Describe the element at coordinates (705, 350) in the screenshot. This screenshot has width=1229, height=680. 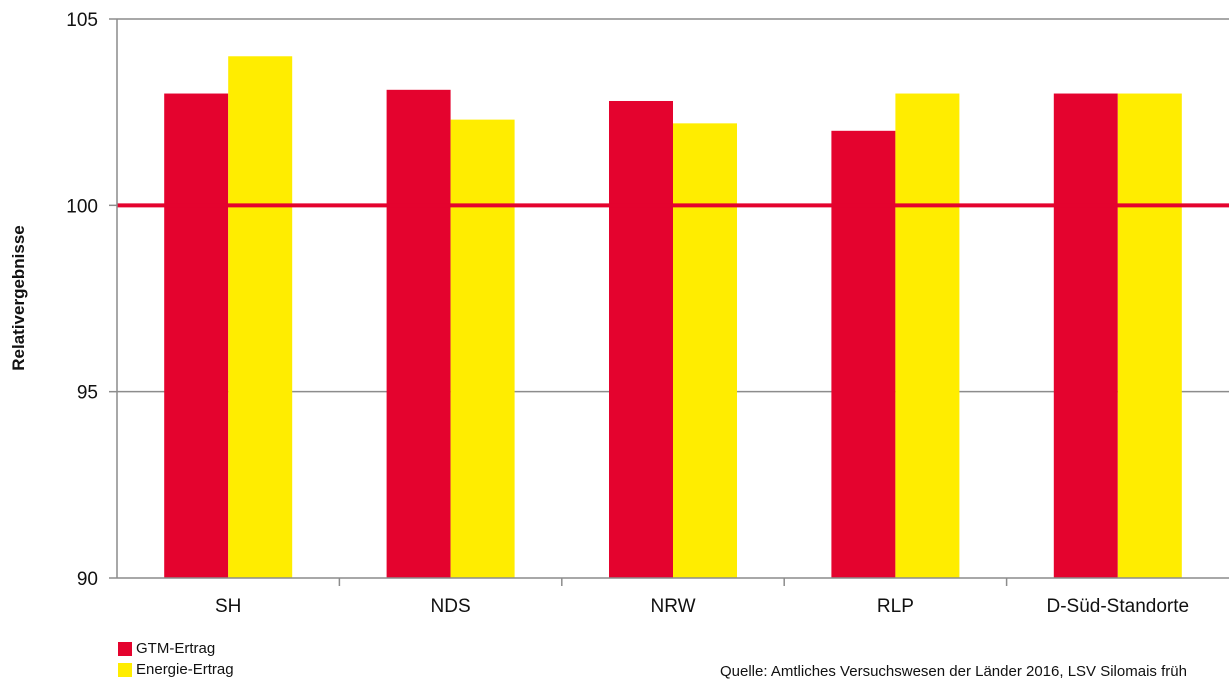
I see `bar-NRW-Energie-Ertrag` at that location.